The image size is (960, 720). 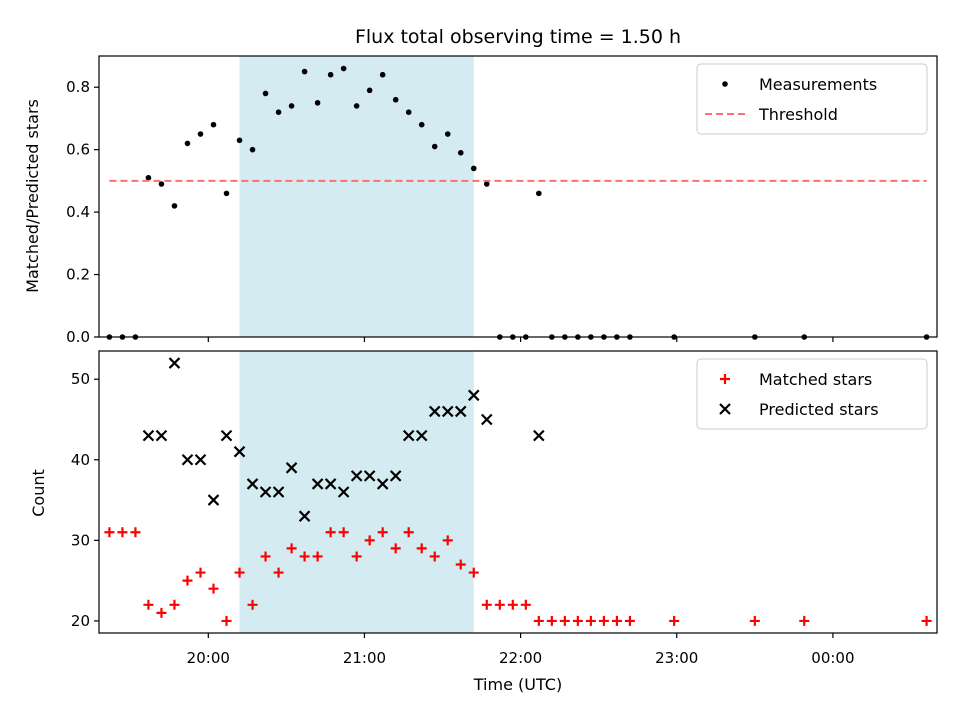 I want to click on observing-interval-shading, so click(x=356, y=492).